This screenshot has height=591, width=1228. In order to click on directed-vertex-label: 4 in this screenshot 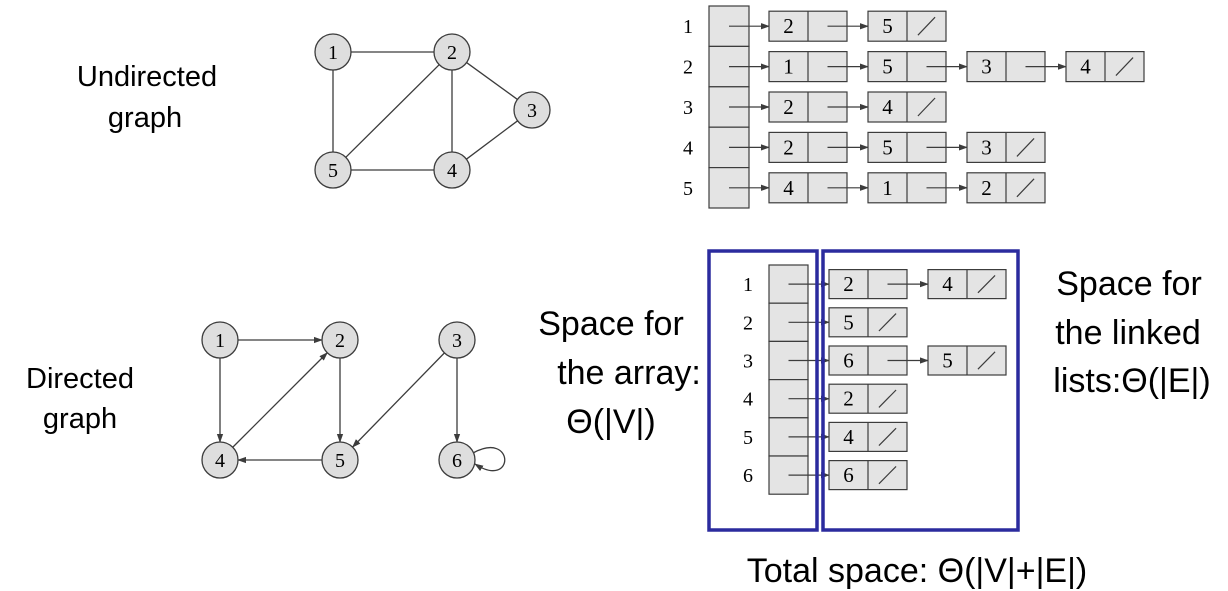, I will do `click(220, 461)`.